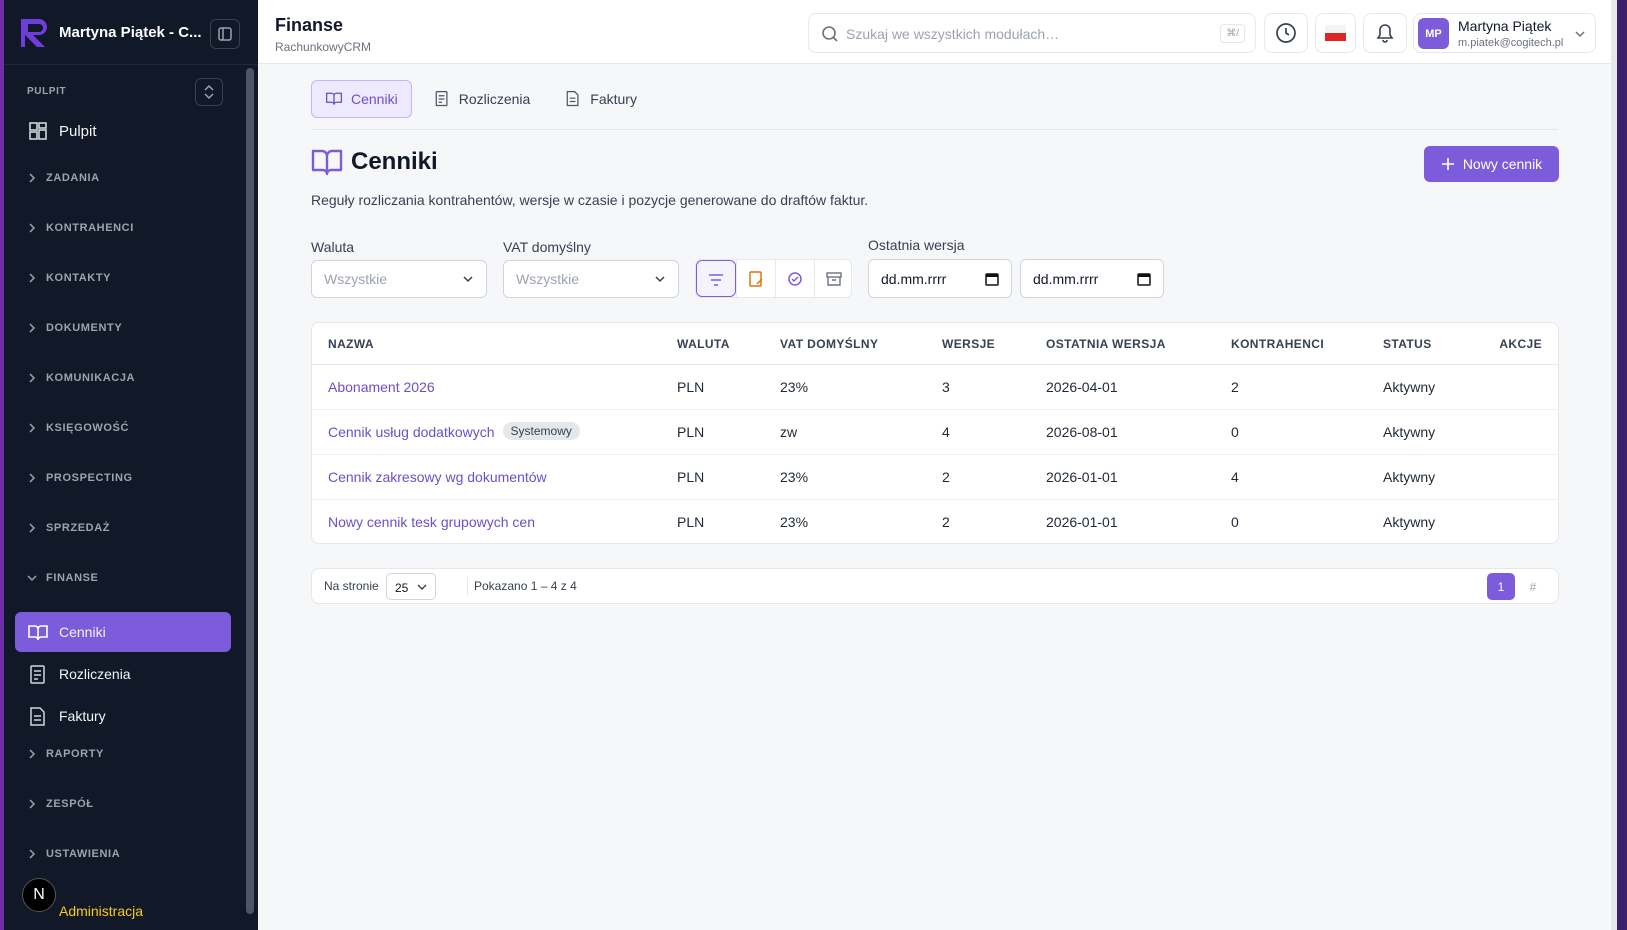  I want to click on nav-group-label: SPRZEDAŻ, so click(78, 528).